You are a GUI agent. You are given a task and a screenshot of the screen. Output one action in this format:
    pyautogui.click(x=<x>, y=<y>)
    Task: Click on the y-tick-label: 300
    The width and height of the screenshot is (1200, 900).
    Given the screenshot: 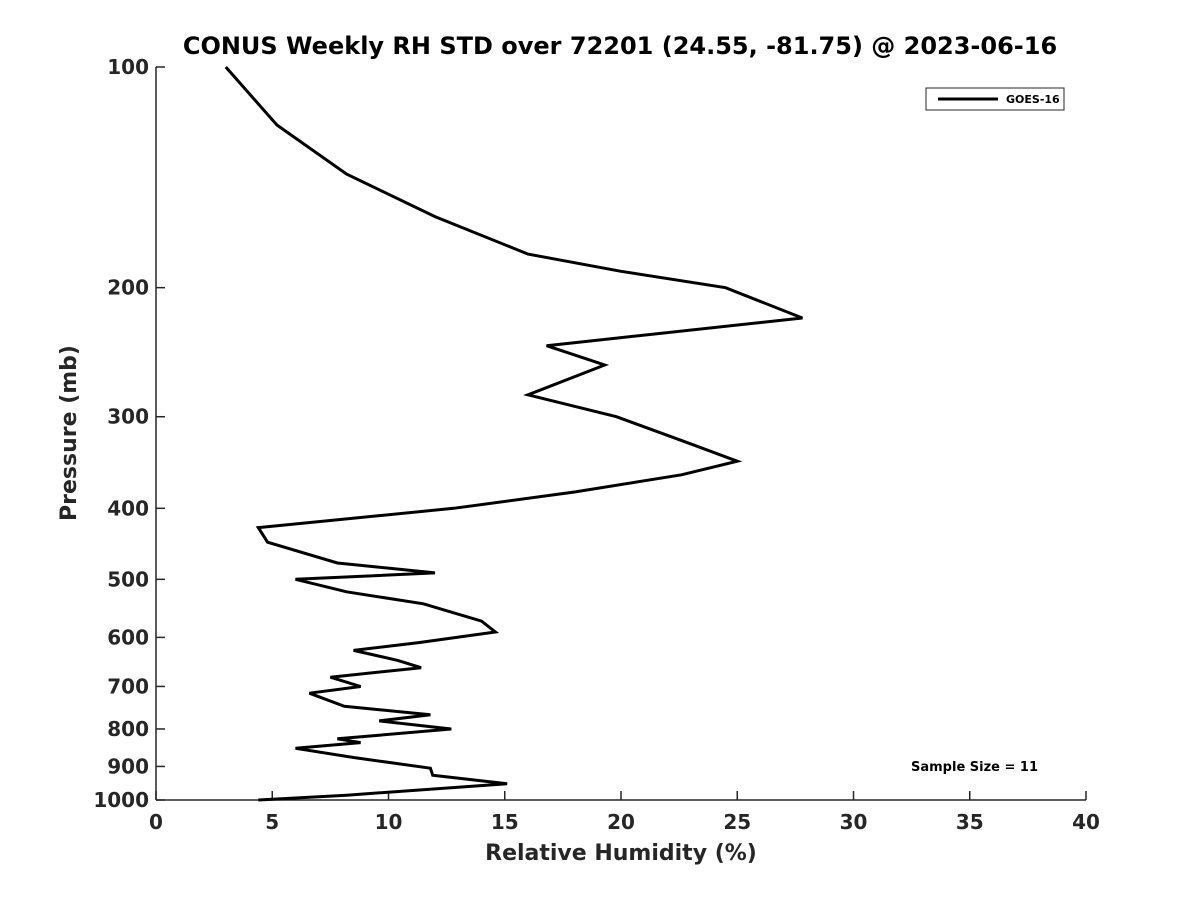 What is the action you would take?
    pyautogui.click(x=128, y=417)
    